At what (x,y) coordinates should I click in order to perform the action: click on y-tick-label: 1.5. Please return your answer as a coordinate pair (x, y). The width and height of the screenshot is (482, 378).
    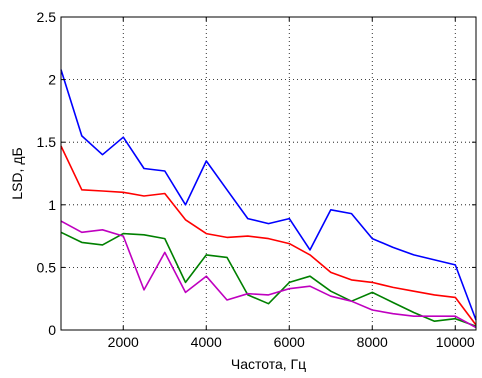
    Looking at the image, I should click on (47, 142).